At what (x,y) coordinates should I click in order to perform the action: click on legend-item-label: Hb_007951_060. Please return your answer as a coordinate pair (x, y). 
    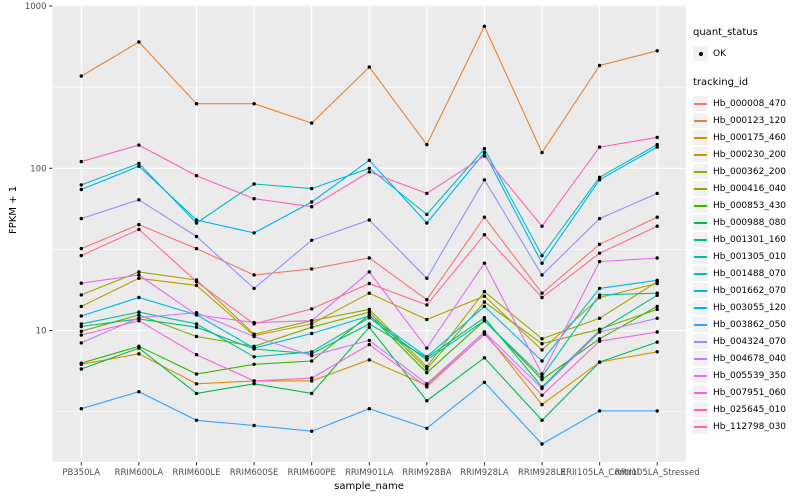
    Looking at the image, I should click on (750, 392).